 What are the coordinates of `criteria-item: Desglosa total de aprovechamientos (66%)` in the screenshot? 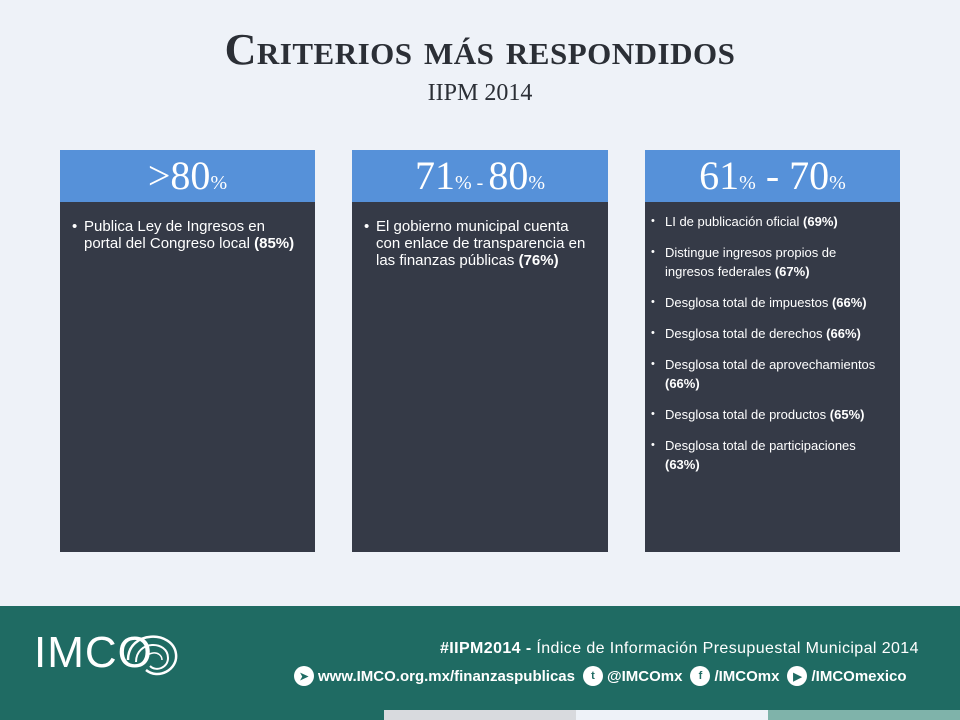 It's located at (765, 374).